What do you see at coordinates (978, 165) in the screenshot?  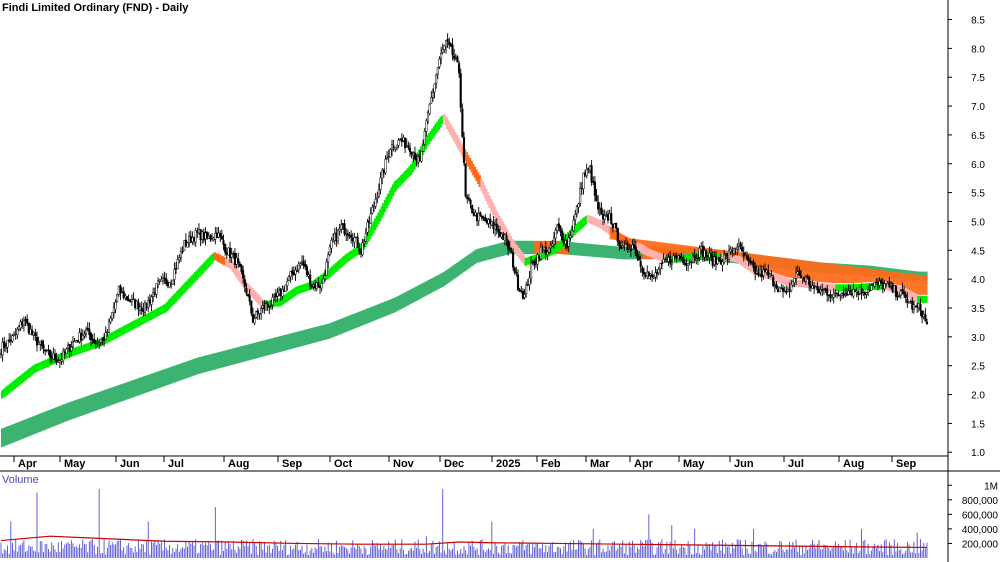 I see `price-tick-label: 6.0` at bounding box center [978, 165].